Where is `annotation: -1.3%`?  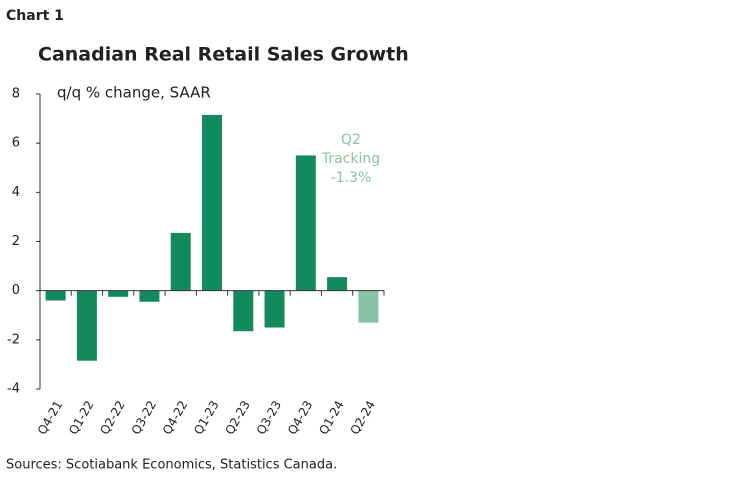
annotation: -1.3% is located at coordinates (351, 178).